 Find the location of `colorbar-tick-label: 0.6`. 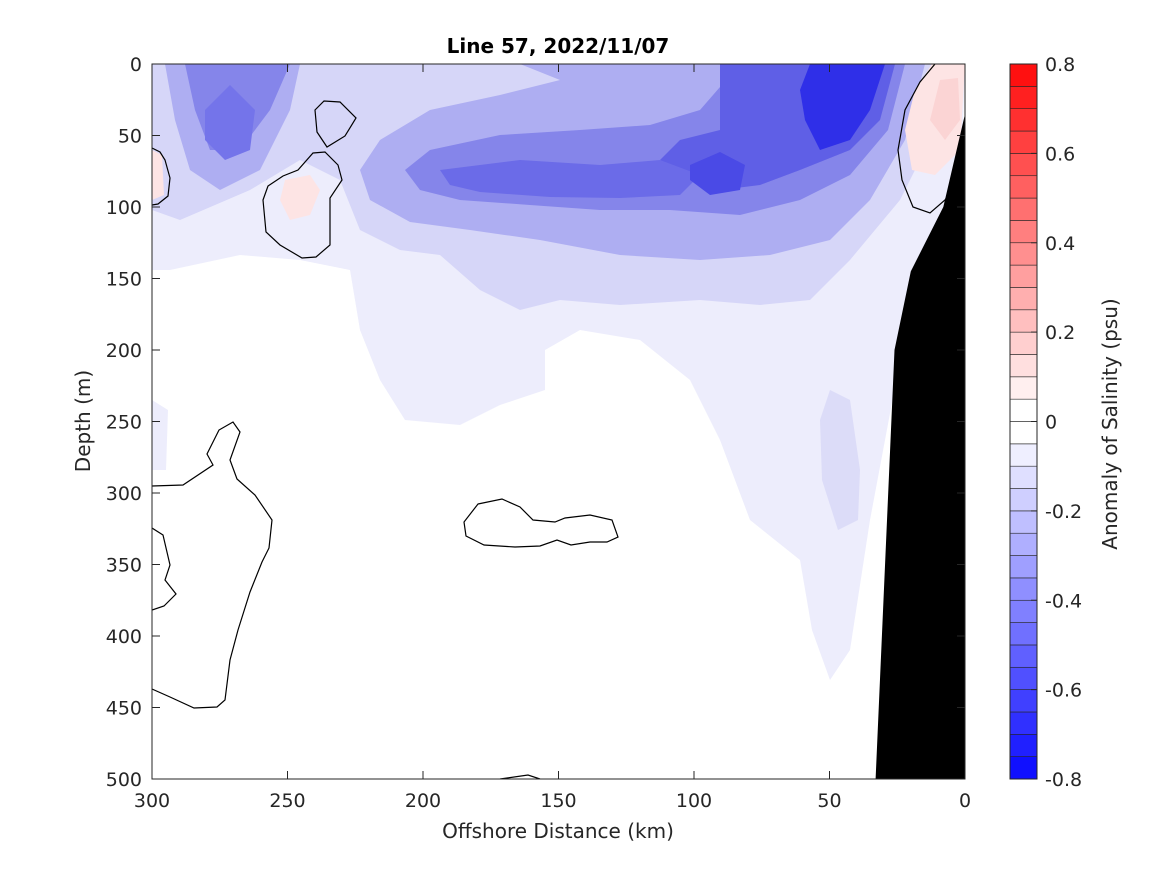

colorbar-tick-label: 0.6 is located at coordinates (1060, 154).